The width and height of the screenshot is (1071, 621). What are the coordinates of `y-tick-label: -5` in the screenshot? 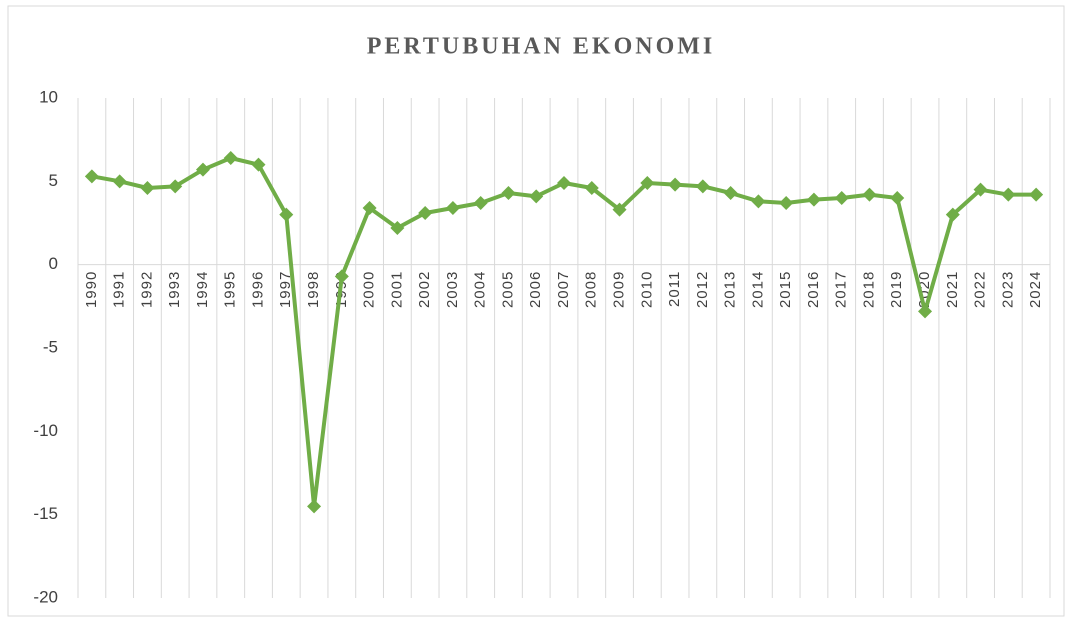 It's located at (50, 346).